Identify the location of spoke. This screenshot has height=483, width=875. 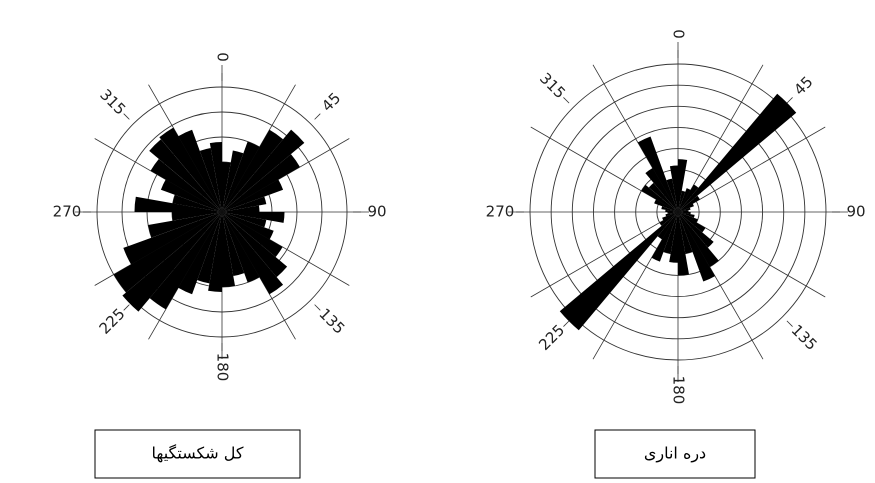
(285, 248).